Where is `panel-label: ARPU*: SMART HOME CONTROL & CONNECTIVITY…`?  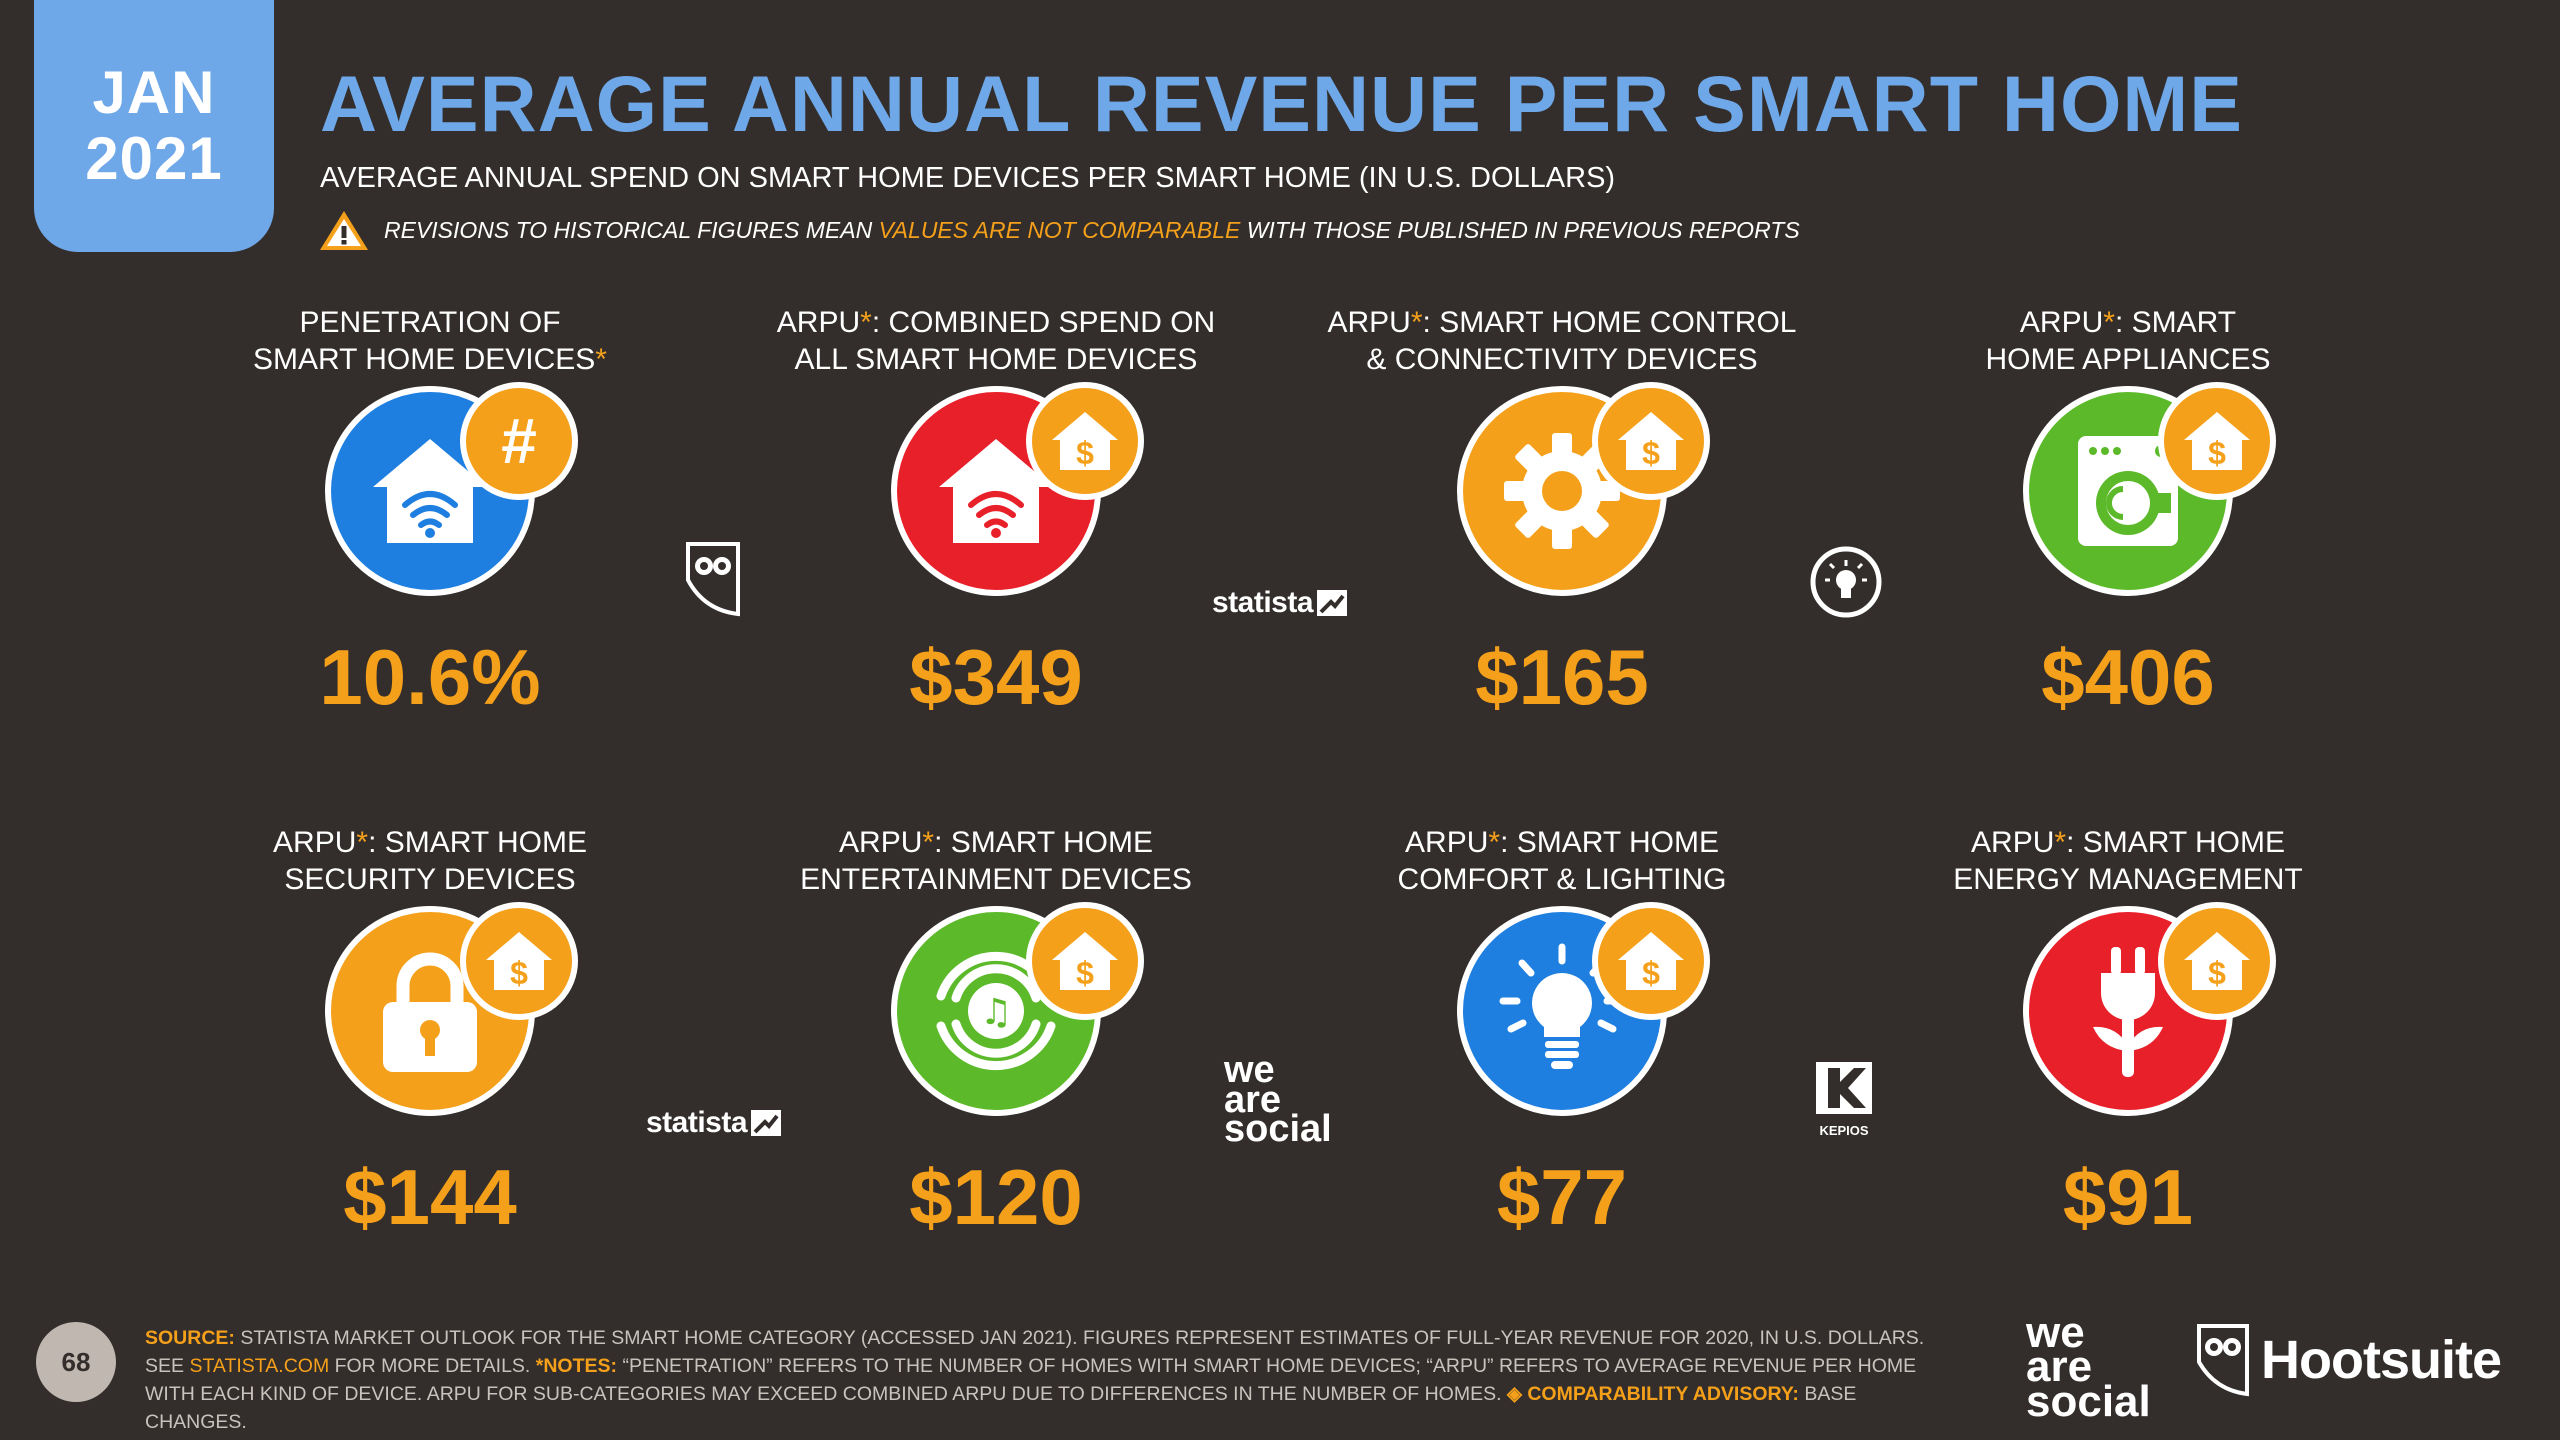
panel-label: ARPU*: SMART HOME CONTROL & CONNECTIVITY… is located at coordinates (1562, 341).